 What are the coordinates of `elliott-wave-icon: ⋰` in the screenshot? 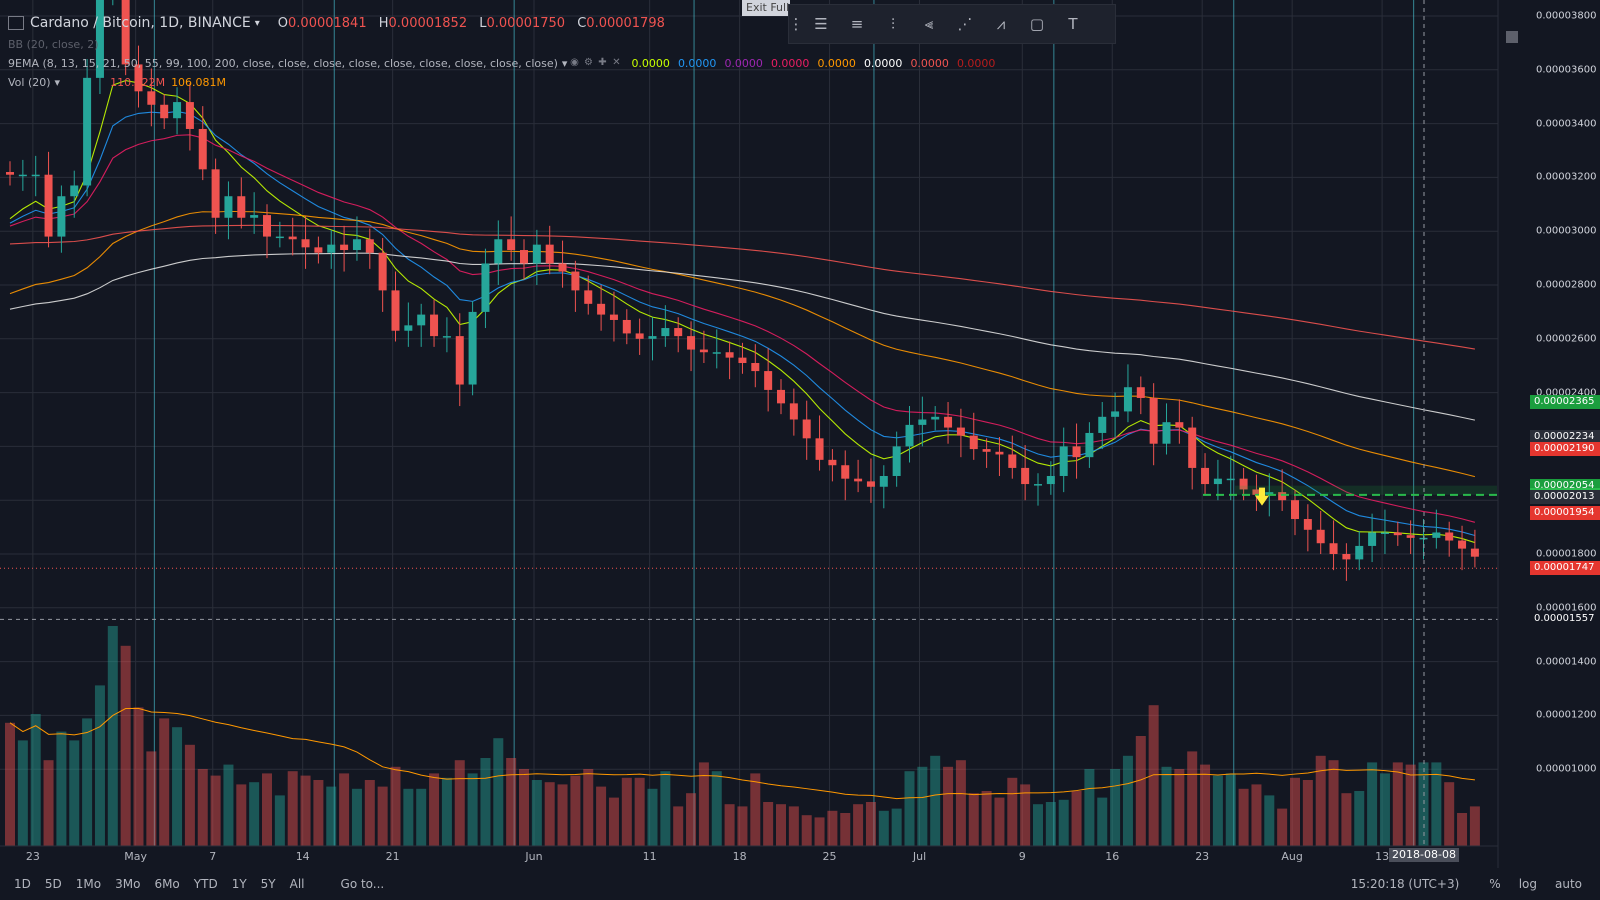 It's located at (965, 24).